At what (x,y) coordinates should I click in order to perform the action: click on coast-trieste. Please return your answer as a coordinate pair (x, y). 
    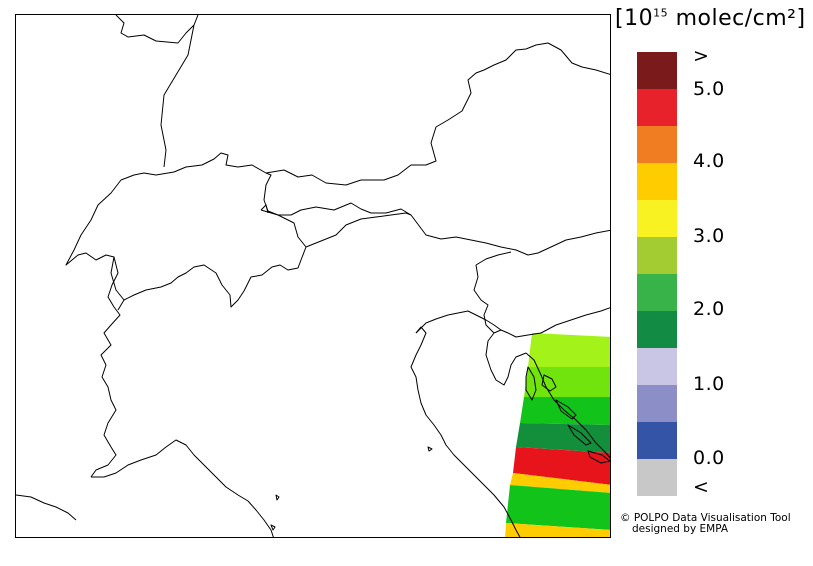
    Looking at the image, I should click on (458, 322).